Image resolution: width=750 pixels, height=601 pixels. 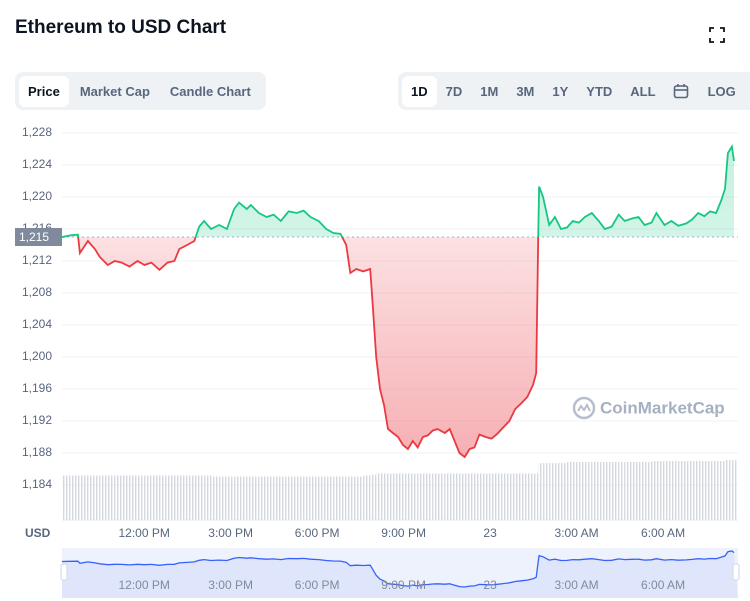 What do you see at coordinates (681, 91) in the screenshot?
I see `calendar-button` at bounding box center [681, 91].